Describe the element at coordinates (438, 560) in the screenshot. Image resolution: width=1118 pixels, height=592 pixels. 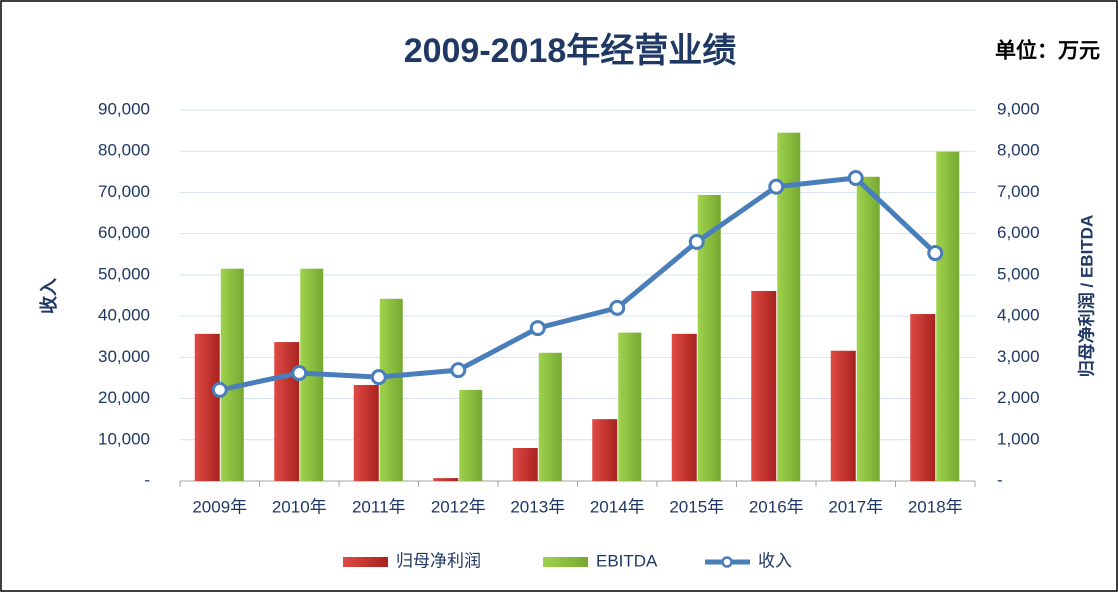
I see `legend-label: 归母净利润` at that location.